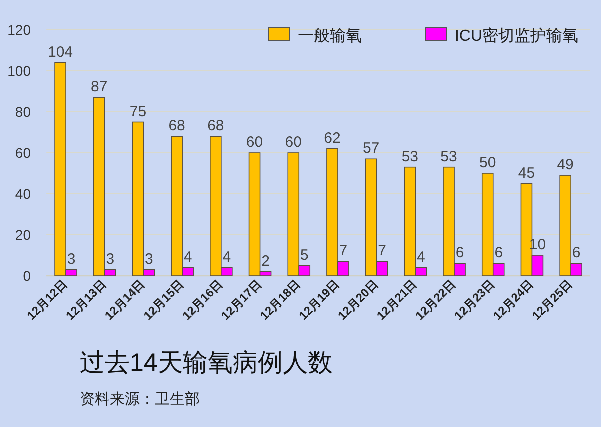  I want to click on legend-label: ICU密切监护输氧, so click(516, 36).